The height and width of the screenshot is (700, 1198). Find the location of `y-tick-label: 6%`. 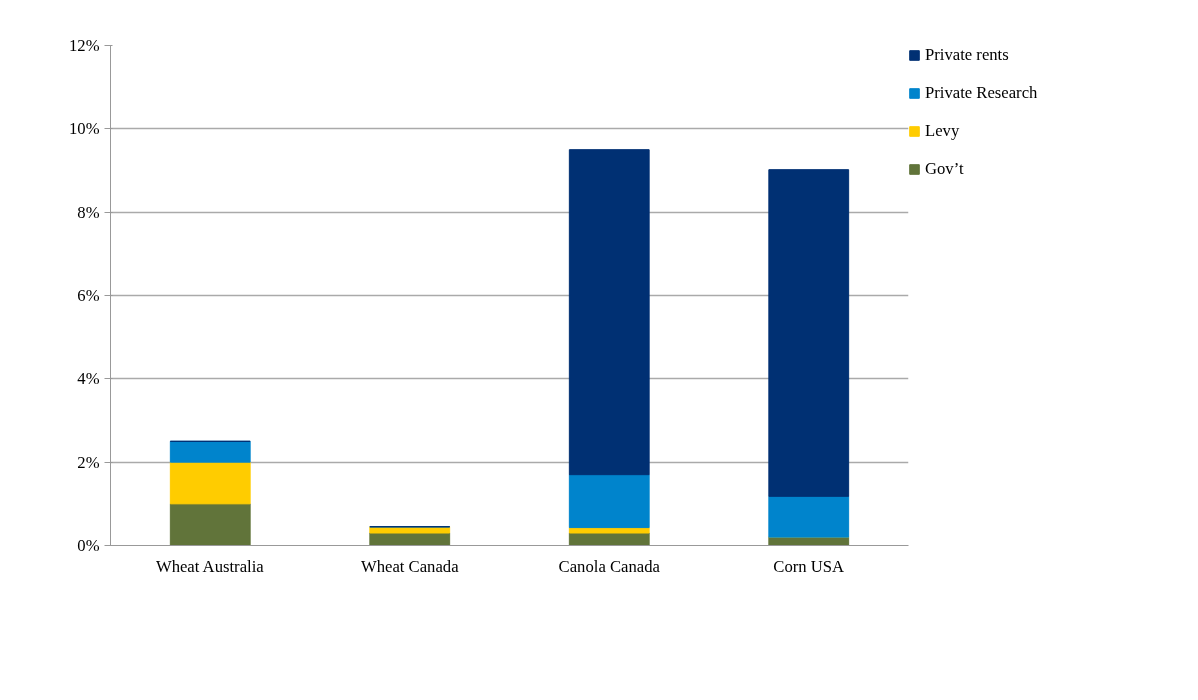

y-tick-label: 6% is located at coordinates (88, 295).